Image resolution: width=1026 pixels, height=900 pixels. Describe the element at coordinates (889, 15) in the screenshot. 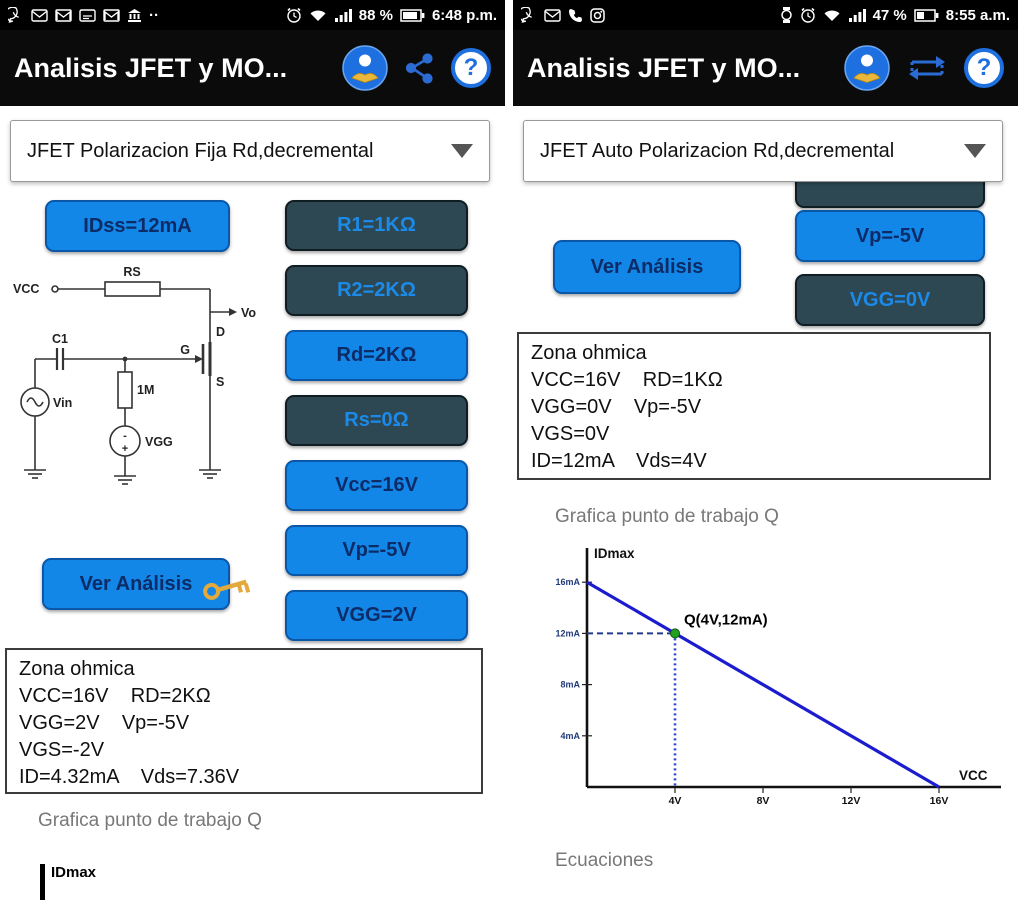

I see `battery-percent: 47 %` at that location.